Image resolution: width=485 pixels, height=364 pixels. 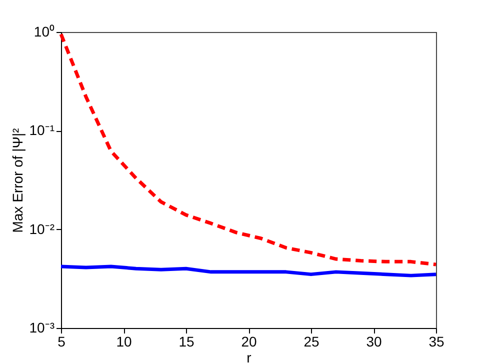 What do you see at coordinates (374, 342) in the screenshot?
I see `x-tick-label: 30` at bounding box center [374, 342].